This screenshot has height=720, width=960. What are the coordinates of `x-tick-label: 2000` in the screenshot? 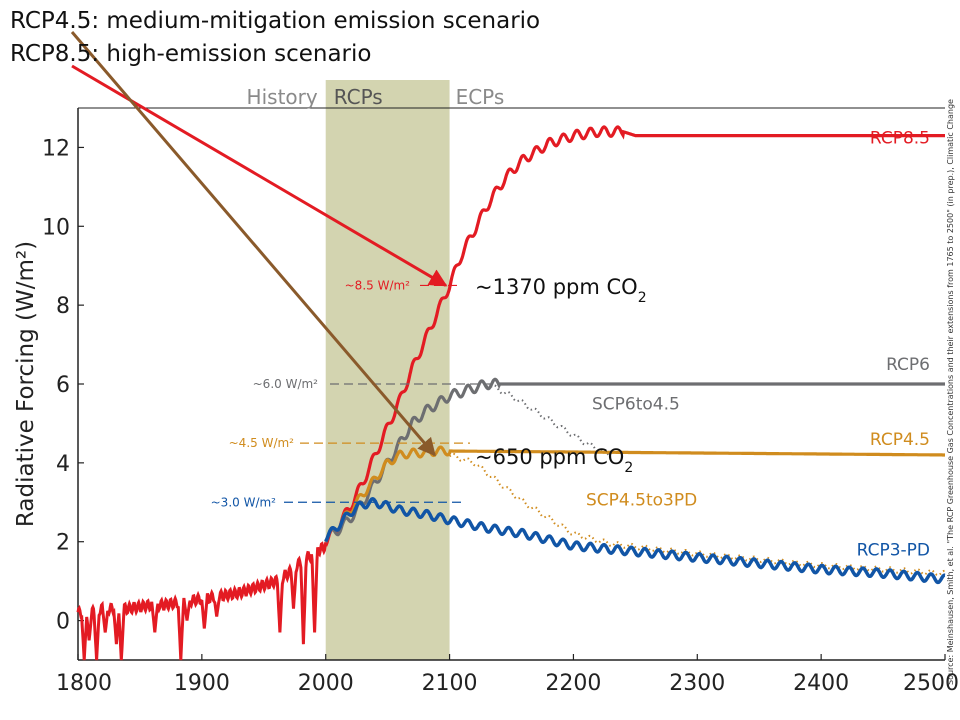 It's located at (326, 683).